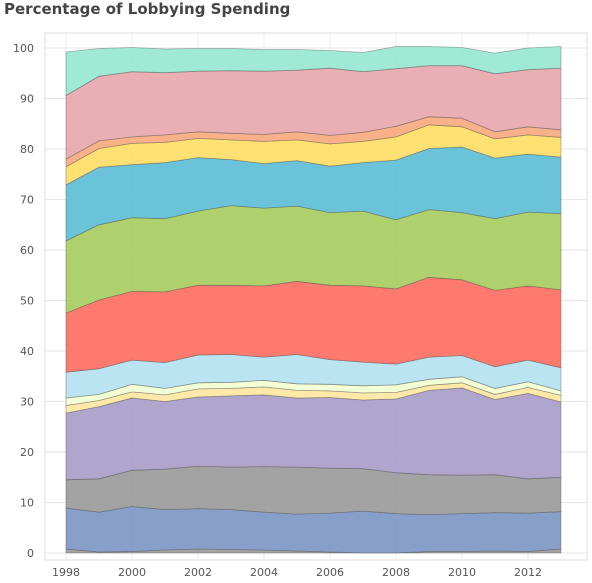 The height and width of the screenshot is (583, 592). Describe the element at coordinates (396, 572) in the screenshot. I see `x-tick-label: 2008` at that location.